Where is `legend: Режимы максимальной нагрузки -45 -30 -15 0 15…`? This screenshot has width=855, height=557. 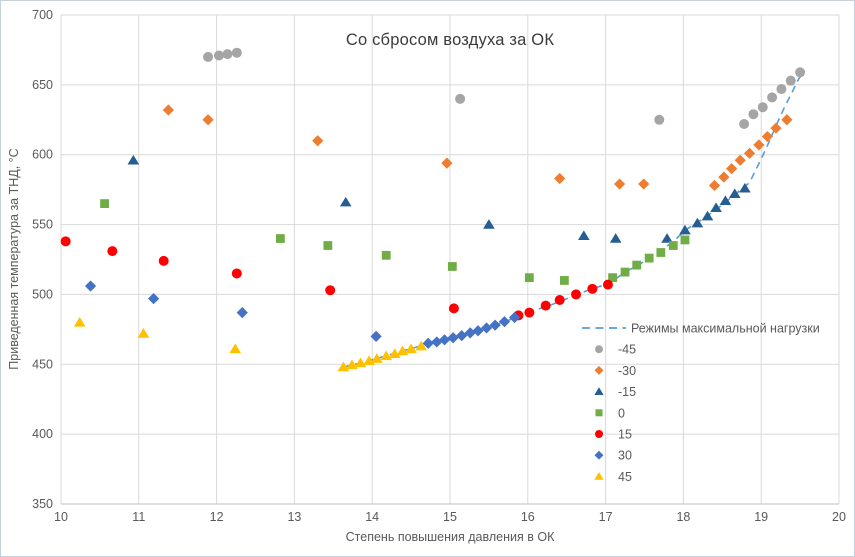 legend: Режимы максимальной нагрузки -45 -30 -15 0 15… is located at coordinates (701, 403).